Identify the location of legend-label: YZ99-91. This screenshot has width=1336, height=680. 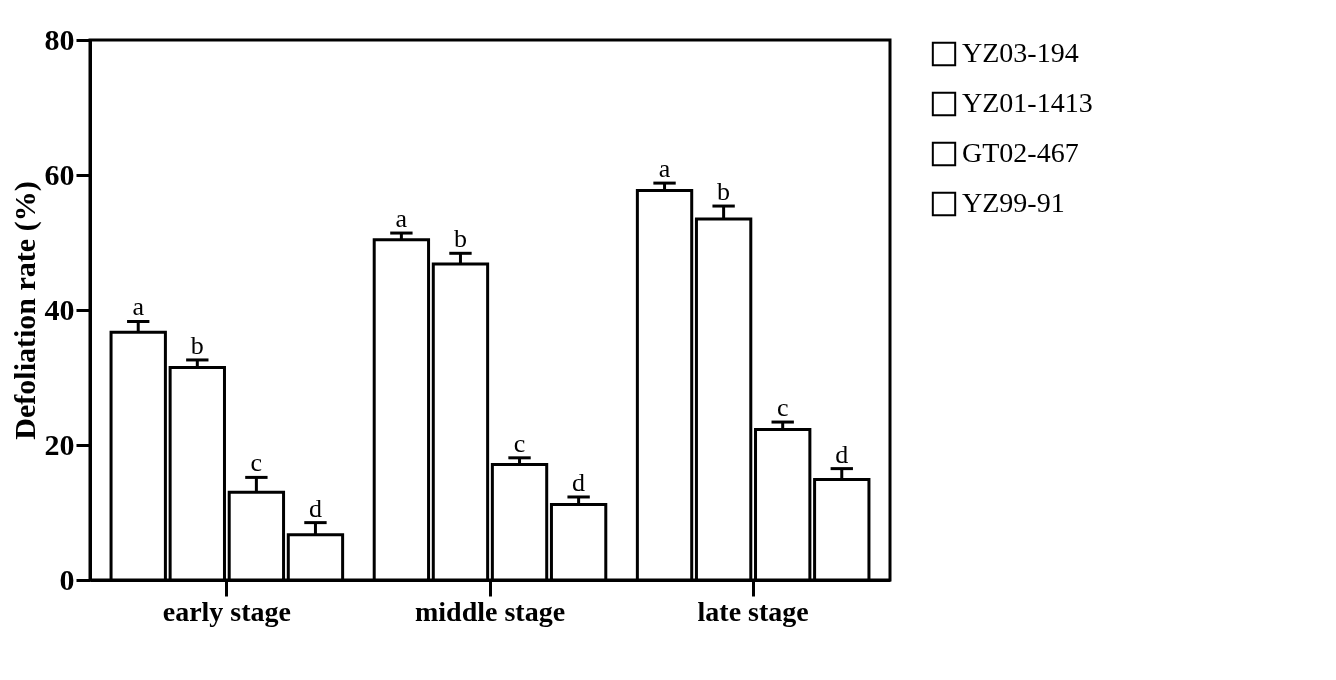
(1013, 202).